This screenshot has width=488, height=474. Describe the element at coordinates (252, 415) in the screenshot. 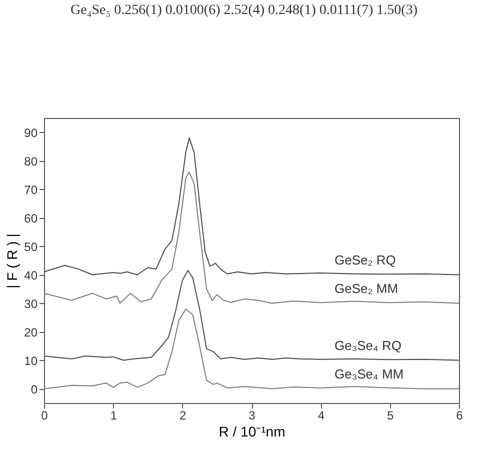

I see `x-tick-label: 3` at that location.